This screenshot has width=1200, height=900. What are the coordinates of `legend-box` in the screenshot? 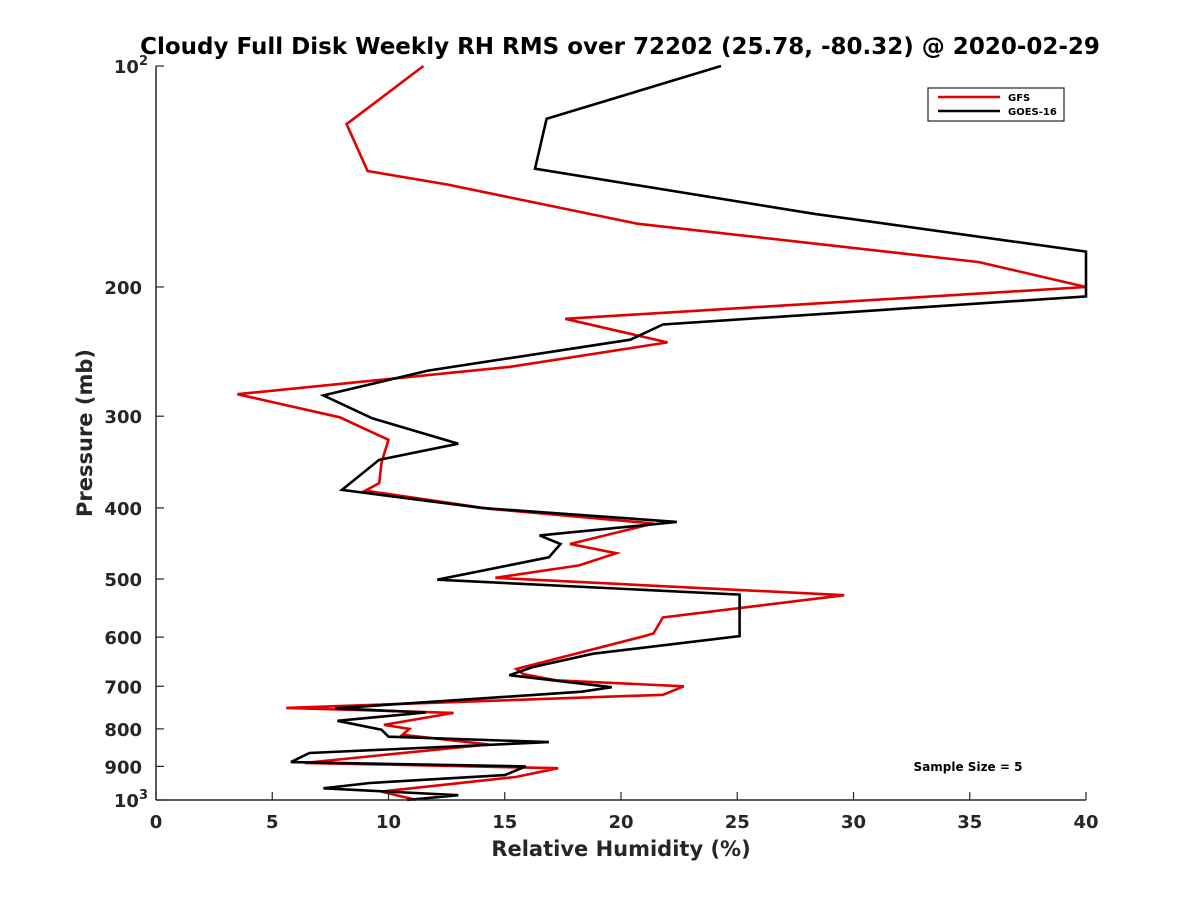 It's located at (996, 104).